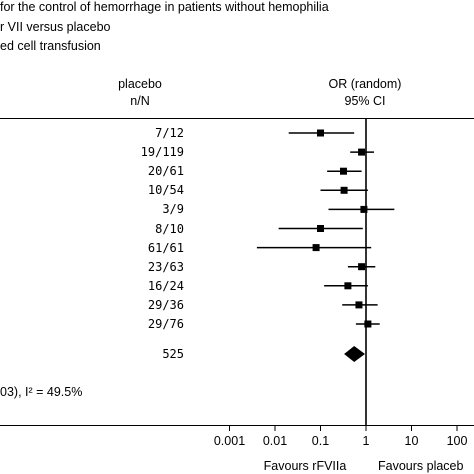 This screenshot has width=474, height=474. What do you see at coordinates (412, 441) in the screenshot?
I see `x-tick-label: 10` at bounding box center [412, 441].